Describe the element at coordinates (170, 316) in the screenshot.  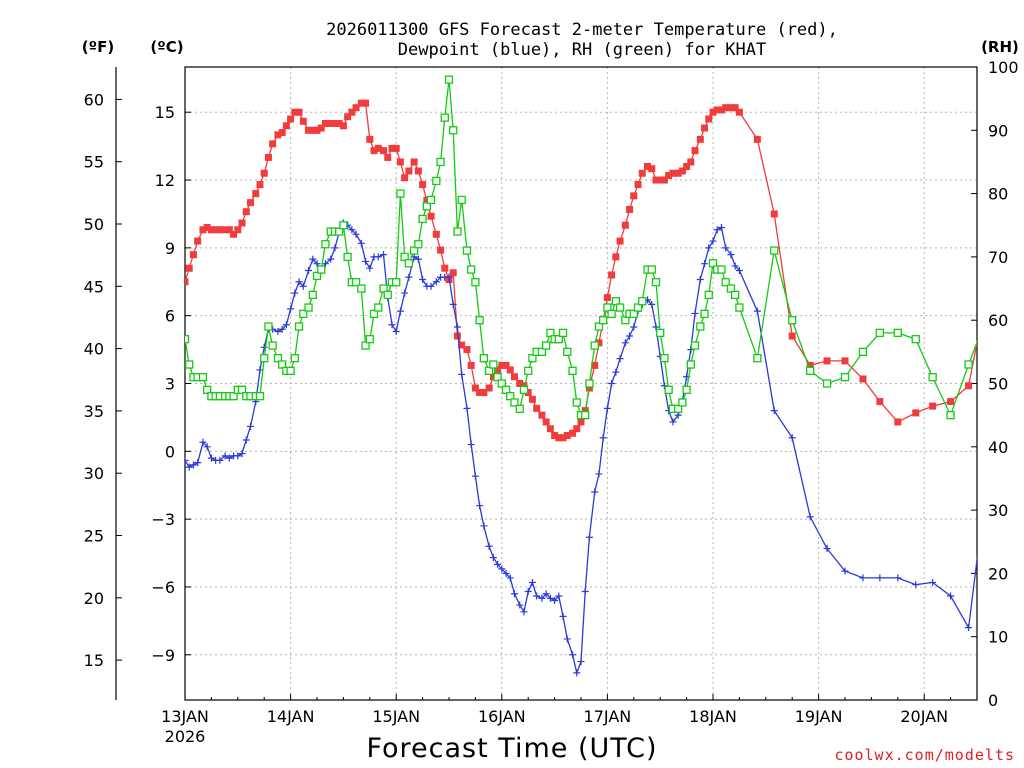
I see `celsius-tick-label: 6` at that location.